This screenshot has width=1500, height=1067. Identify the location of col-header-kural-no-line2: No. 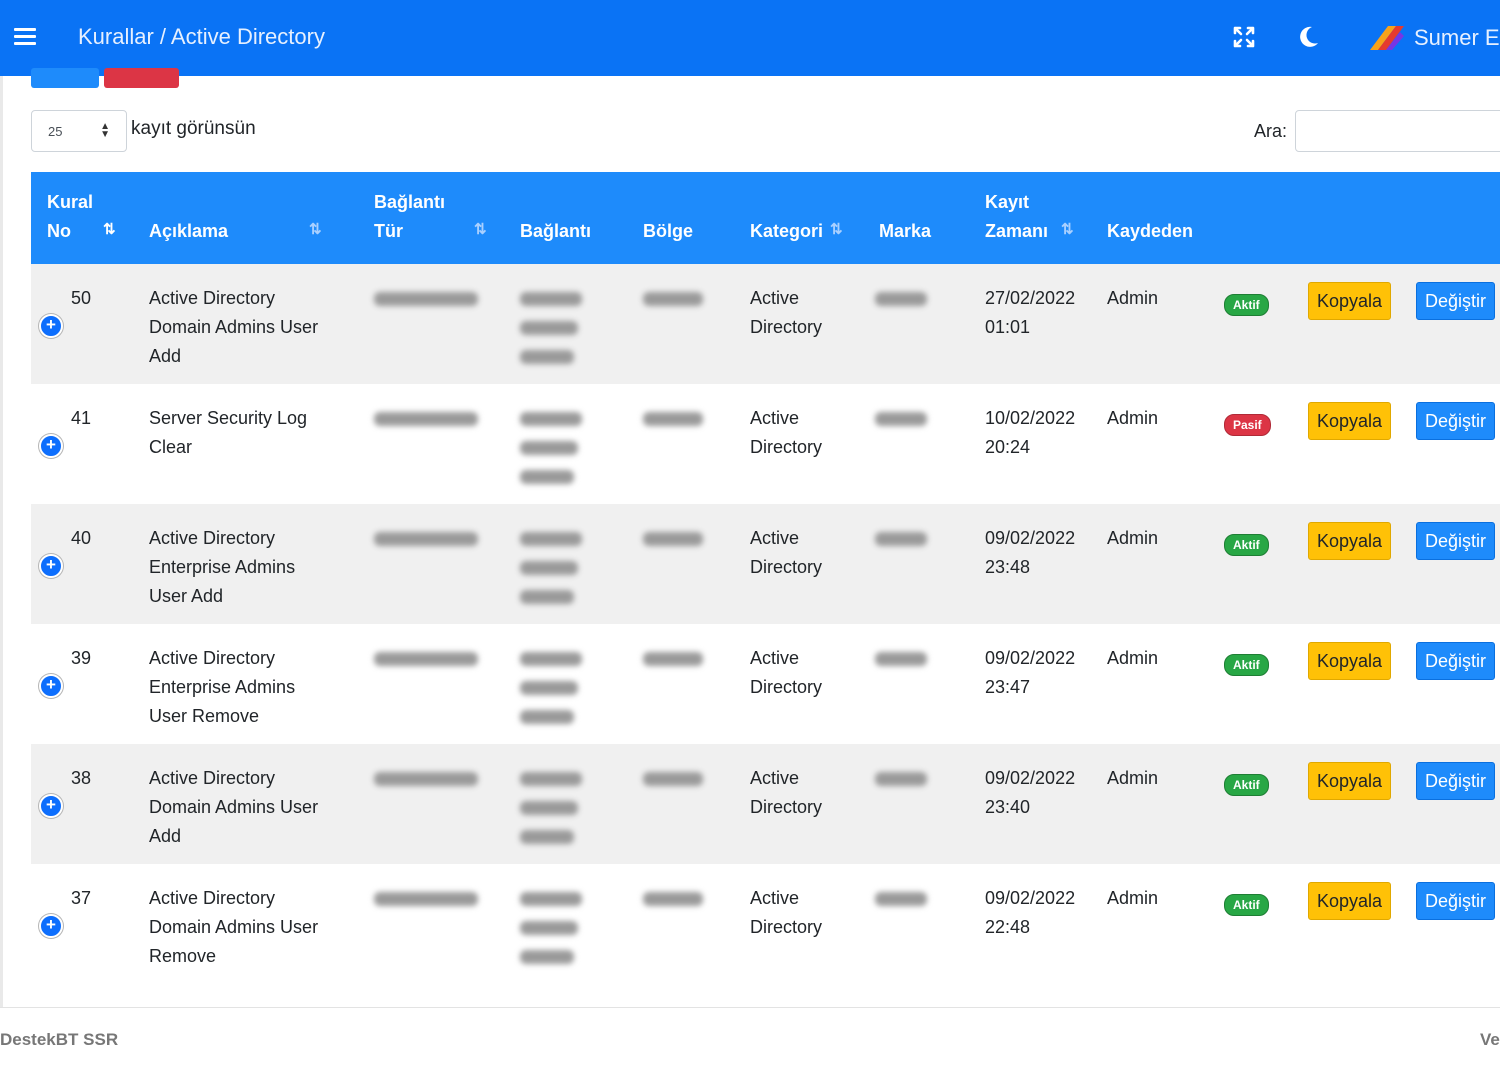
(59, 231).